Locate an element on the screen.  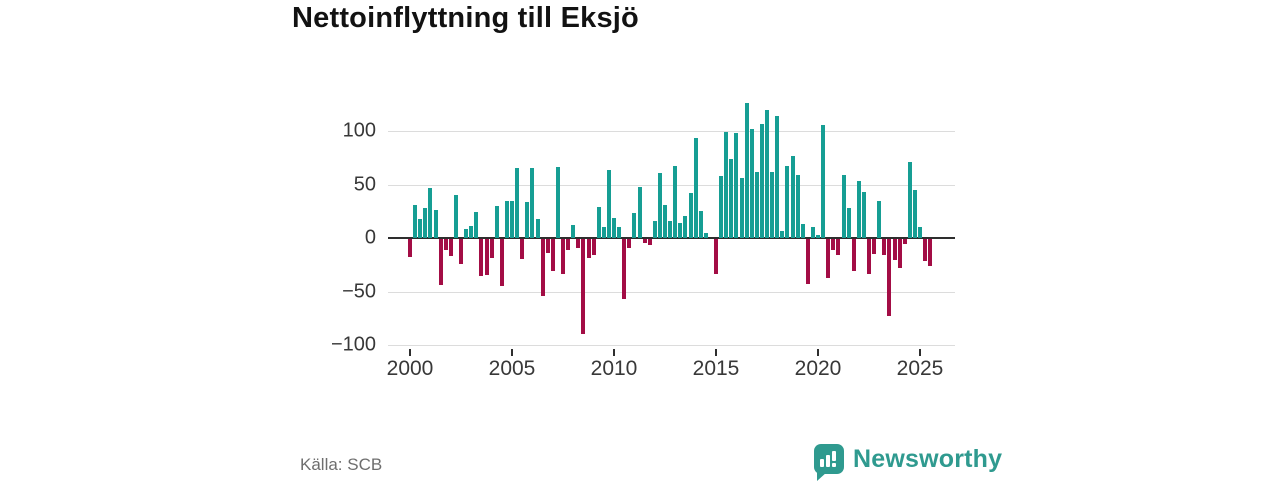
x-tick-label: 2025 is located at coordinates (920, 368).